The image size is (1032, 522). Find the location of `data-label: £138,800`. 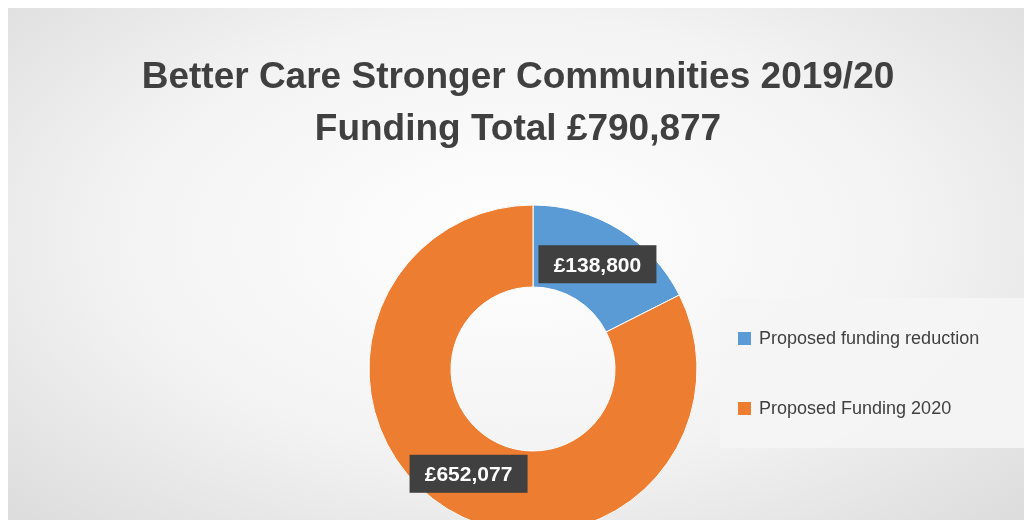

data-label: £138,800 is located at coordinates (597, 264).